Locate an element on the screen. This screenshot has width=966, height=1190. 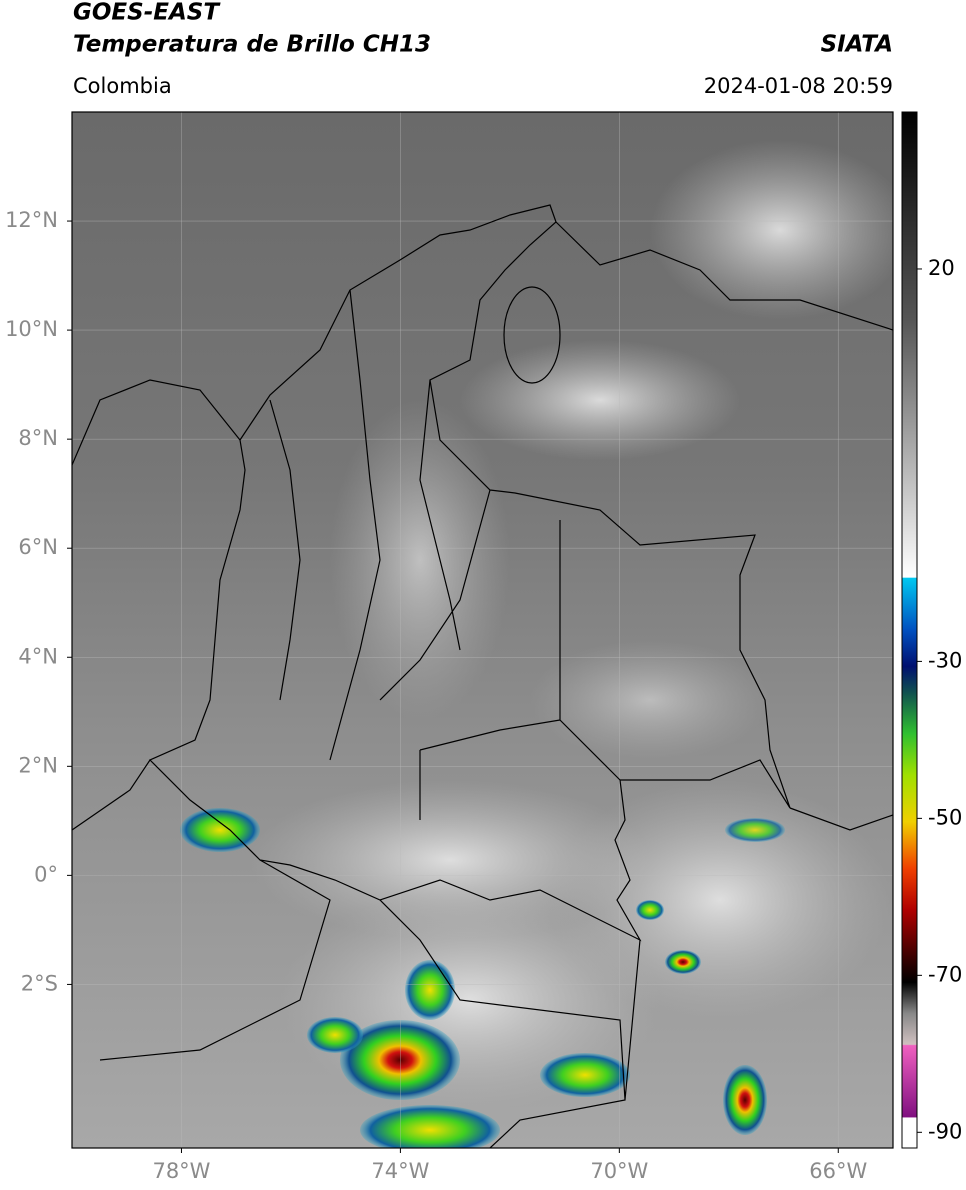
datetime: 2024-01-08 20:59 is located at coordinates (798, 86).